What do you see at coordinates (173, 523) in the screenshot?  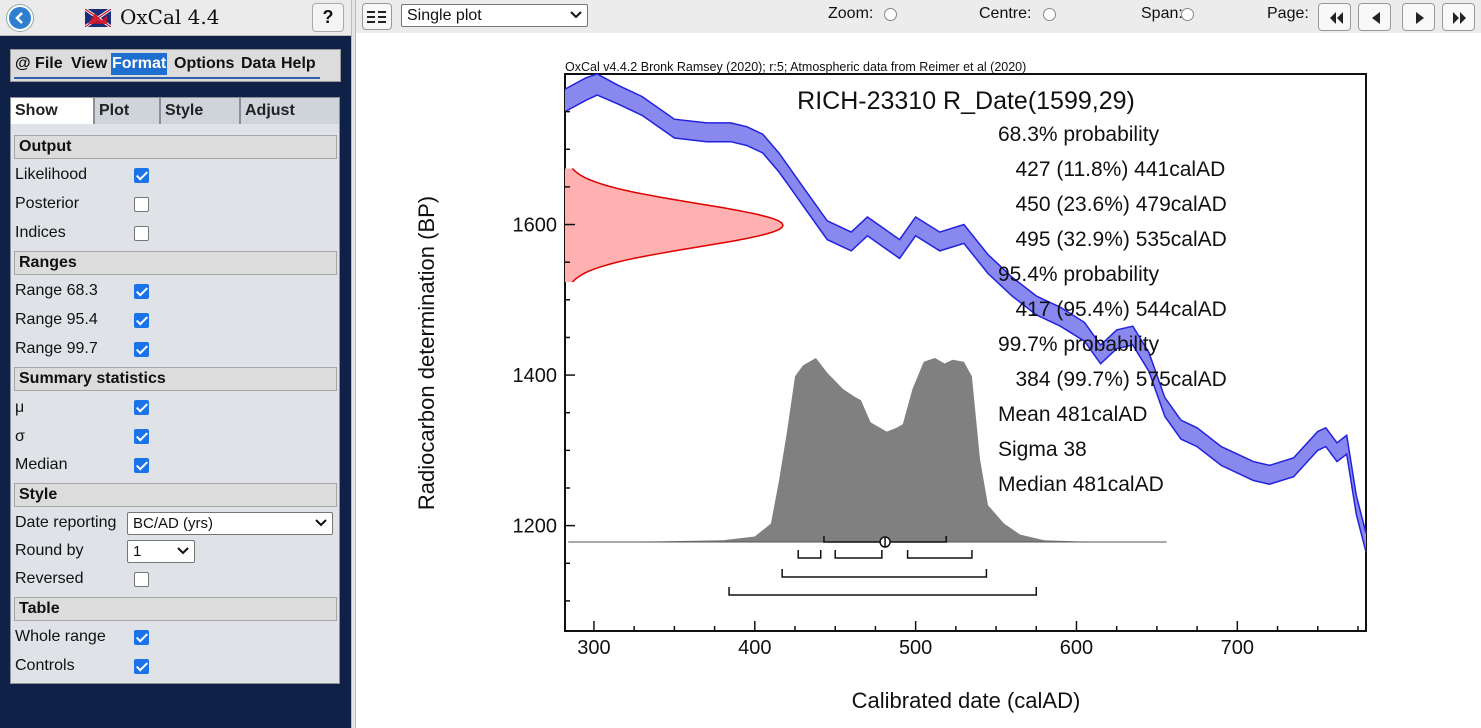 I see `date-reporting-value: BC/AD (yrs)` at bounding box center [173, 523].